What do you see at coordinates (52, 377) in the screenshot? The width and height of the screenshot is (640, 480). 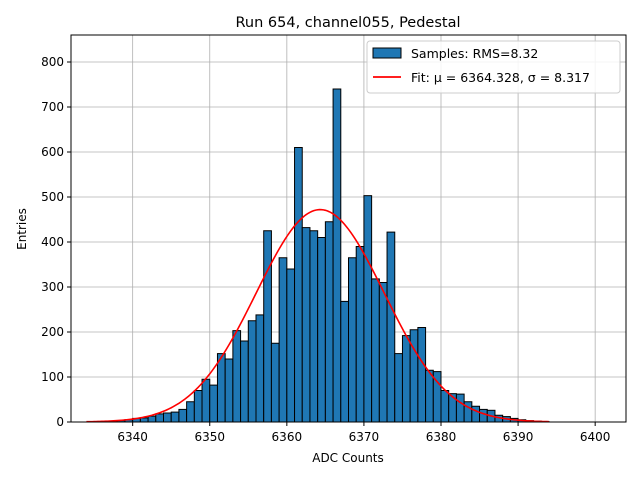 I see `y-tick-label: 100` at bounding box center [52, 377].